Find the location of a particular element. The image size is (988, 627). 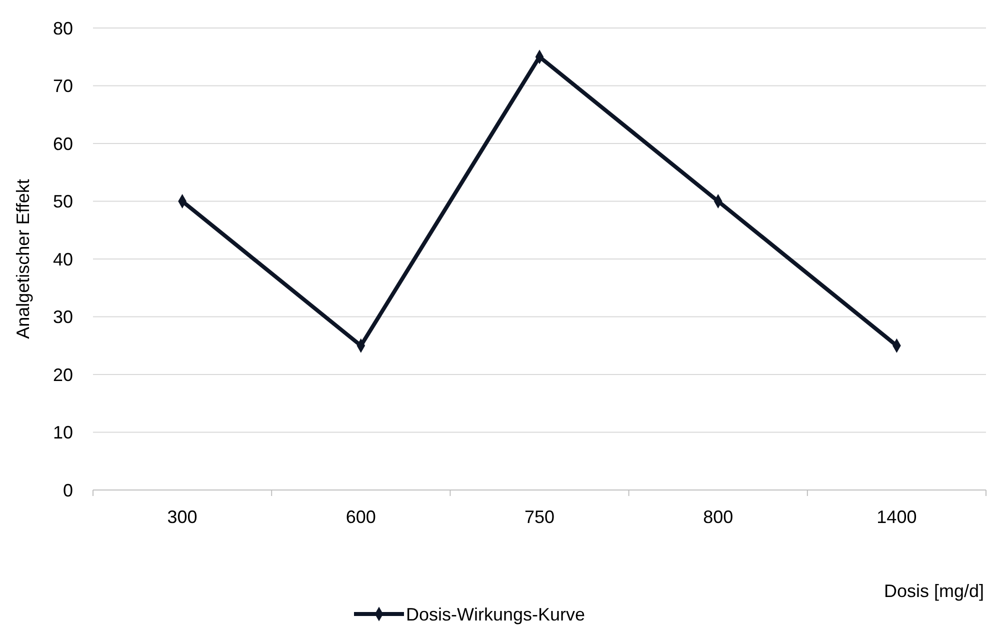

x-tick-label: 750 is located at coordinates (539, 517).